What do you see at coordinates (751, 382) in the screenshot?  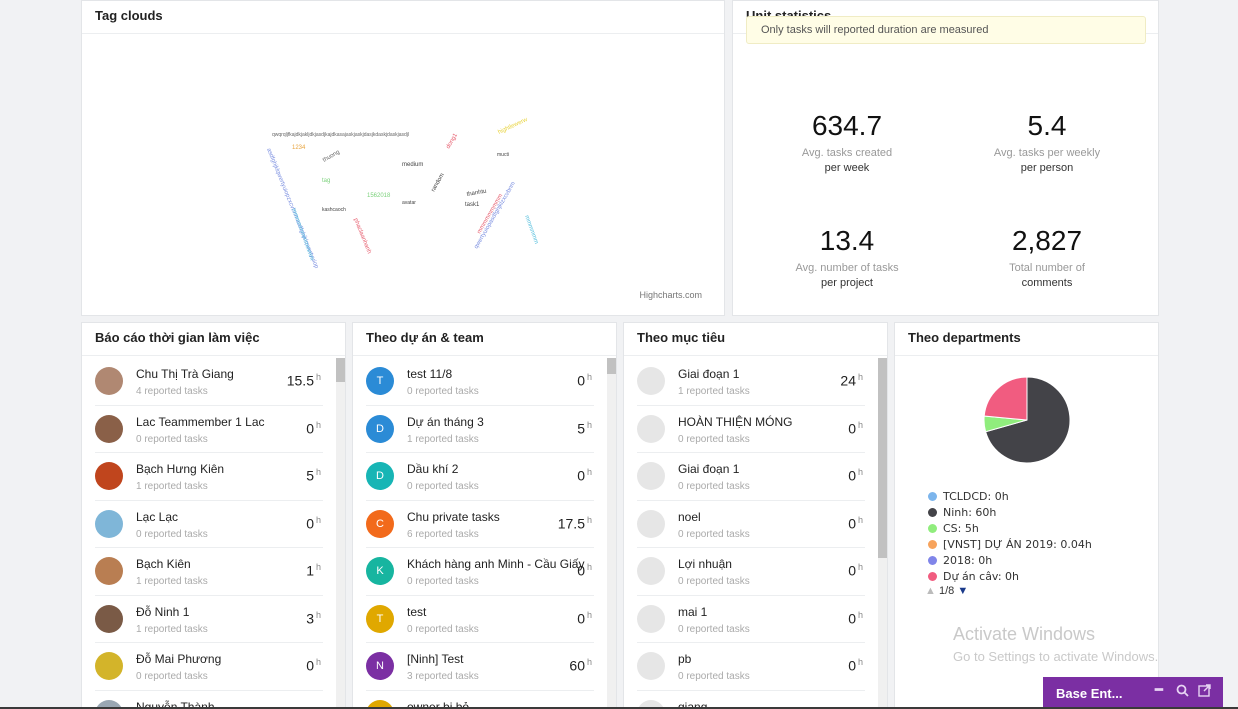 I see `list-item: Giai đoạn 1 1 reported tasks 24 h` at bounding box center [751, 382].